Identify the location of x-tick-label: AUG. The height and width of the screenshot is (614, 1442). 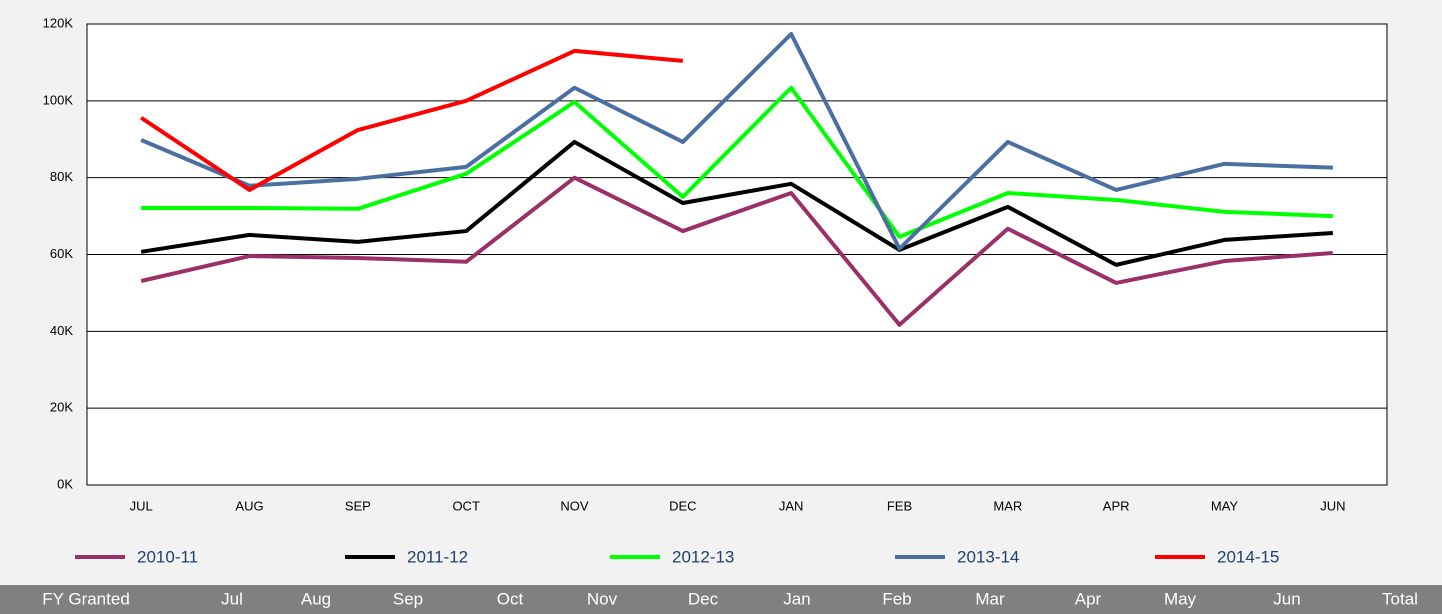
(249, 505).